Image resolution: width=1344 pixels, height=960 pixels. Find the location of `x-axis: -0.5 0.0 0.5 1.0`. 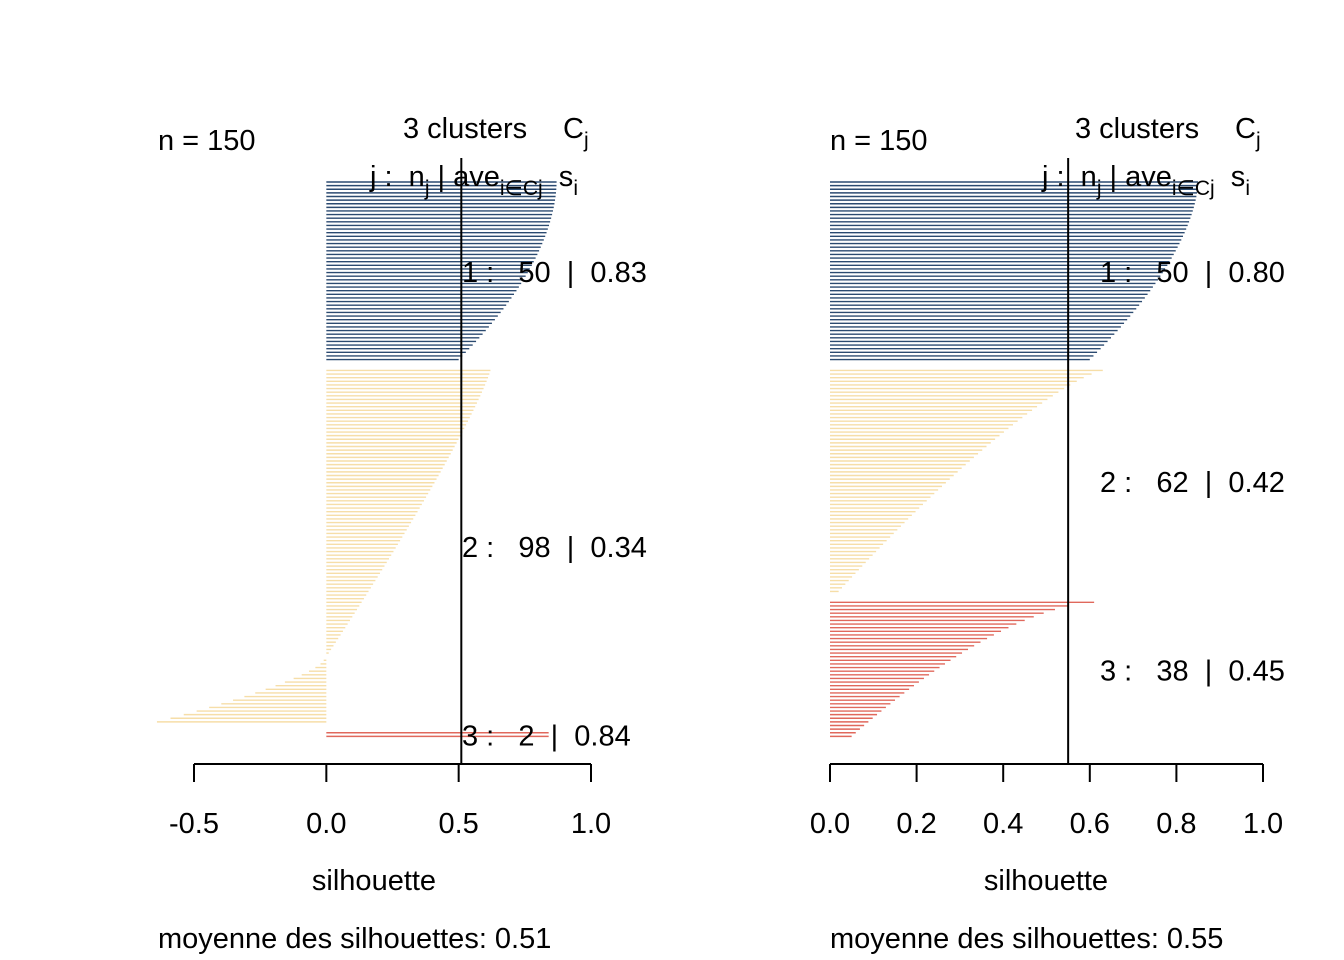

x-axis: -0.5 0.0 0.5 1.0 is located at coordinates (390, 801).